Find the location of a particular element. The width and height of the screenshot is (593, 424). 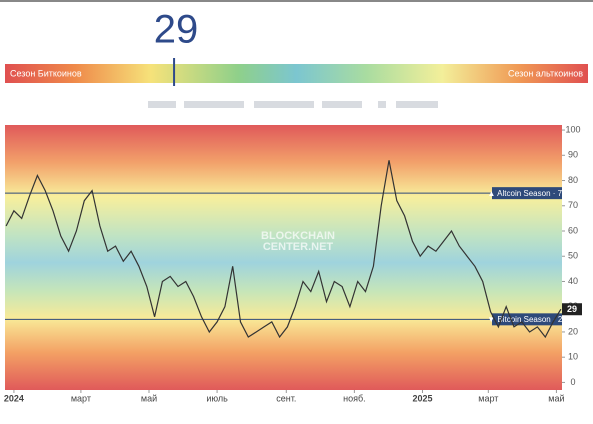

reference-label: ▼ Bitcoin Season · 25 is located at coordinates (527, 319).